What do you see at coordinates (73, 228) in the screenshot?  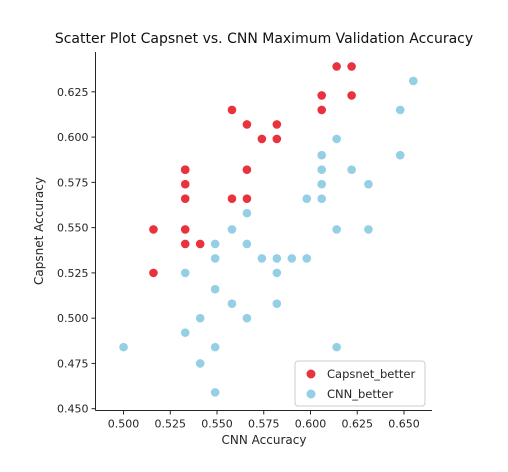 I see `y-tick-label: 0.550` at bounding box center [73, 228].